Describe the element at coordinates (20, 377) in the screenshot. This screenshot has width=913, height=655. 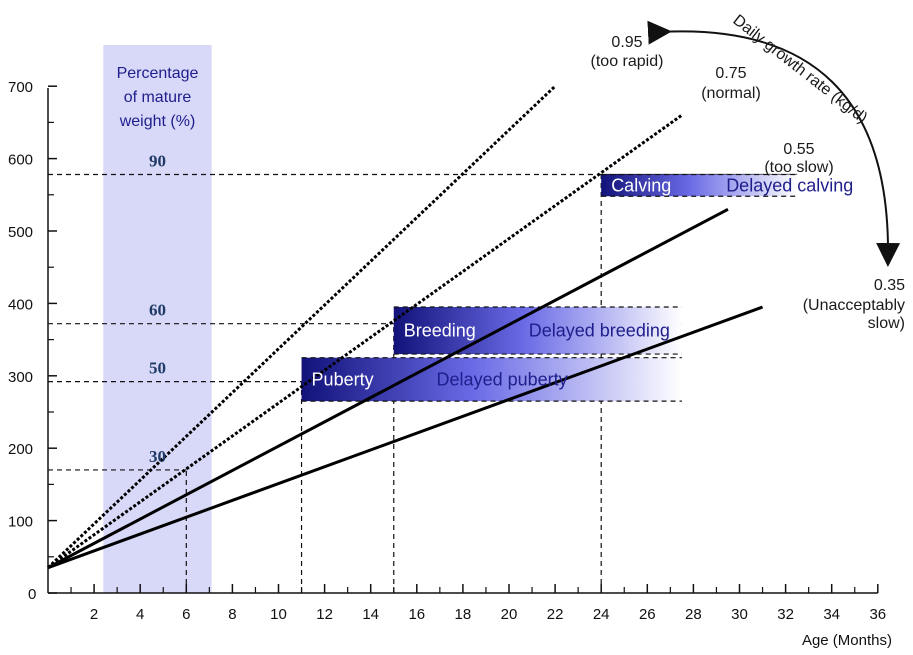
I see `y-tick-label: 300` at that location.